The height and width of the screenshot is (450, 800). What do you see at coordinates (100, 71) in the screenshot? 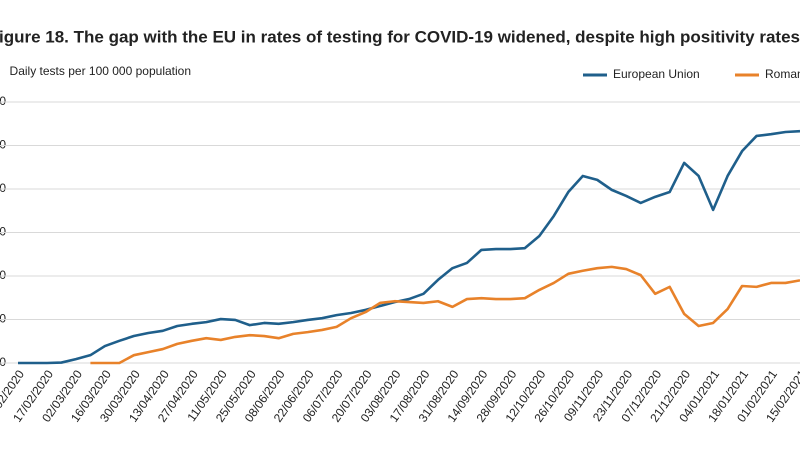
I see `y-axis-label: Daily tests per 100 000 population` at bounding box center [100, 71].